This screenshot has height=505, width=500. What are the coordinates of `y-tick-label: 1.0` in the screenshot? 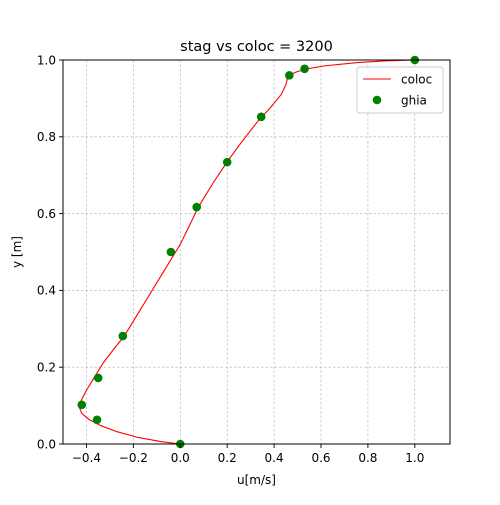 It's located at (46, 60).